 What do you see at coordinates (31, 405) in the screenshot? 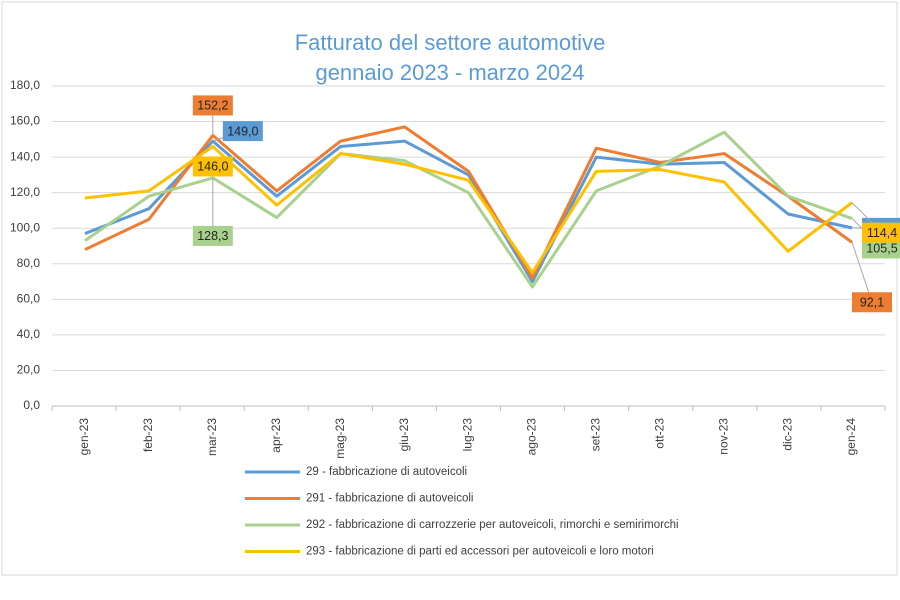
I see `y-tick-label: 0,0` at bounding box center [31, 405].